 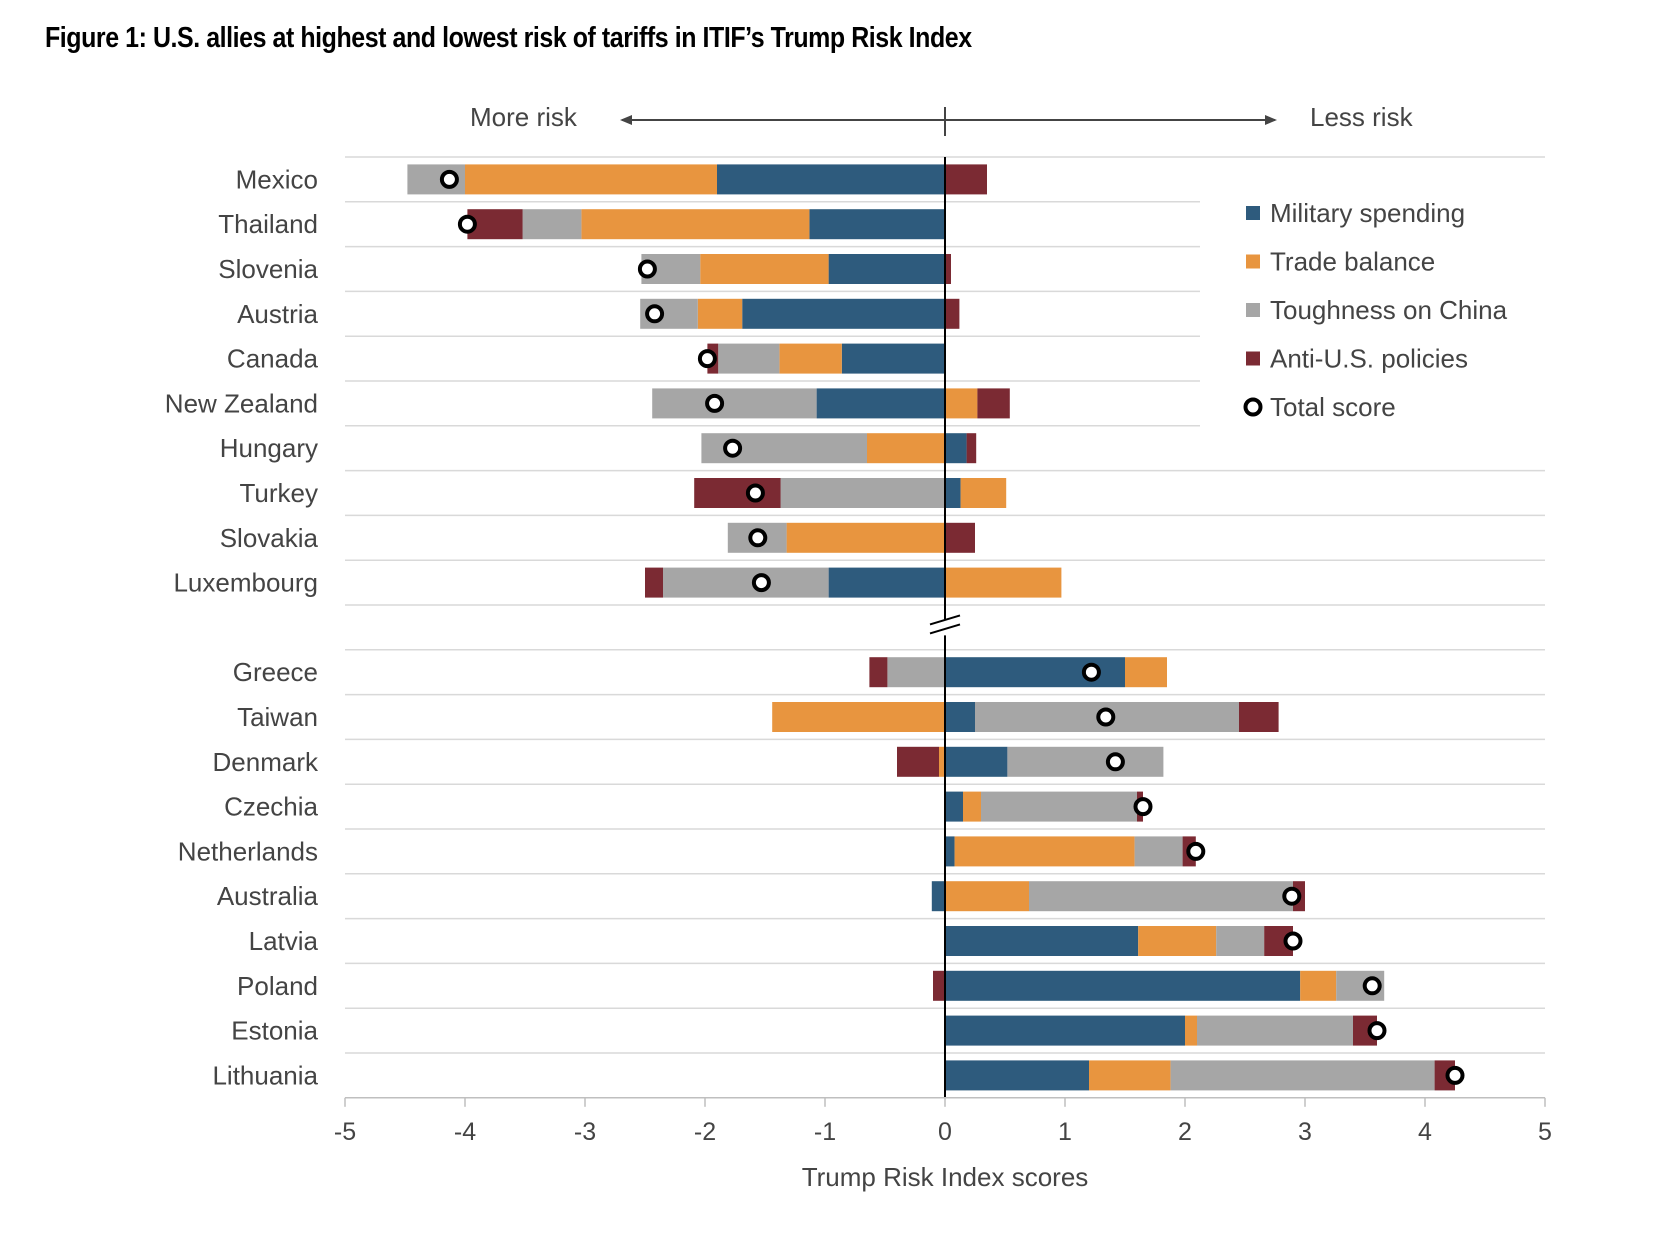 I want to click on category-label: New Zealand, so click(x=241, y=403).